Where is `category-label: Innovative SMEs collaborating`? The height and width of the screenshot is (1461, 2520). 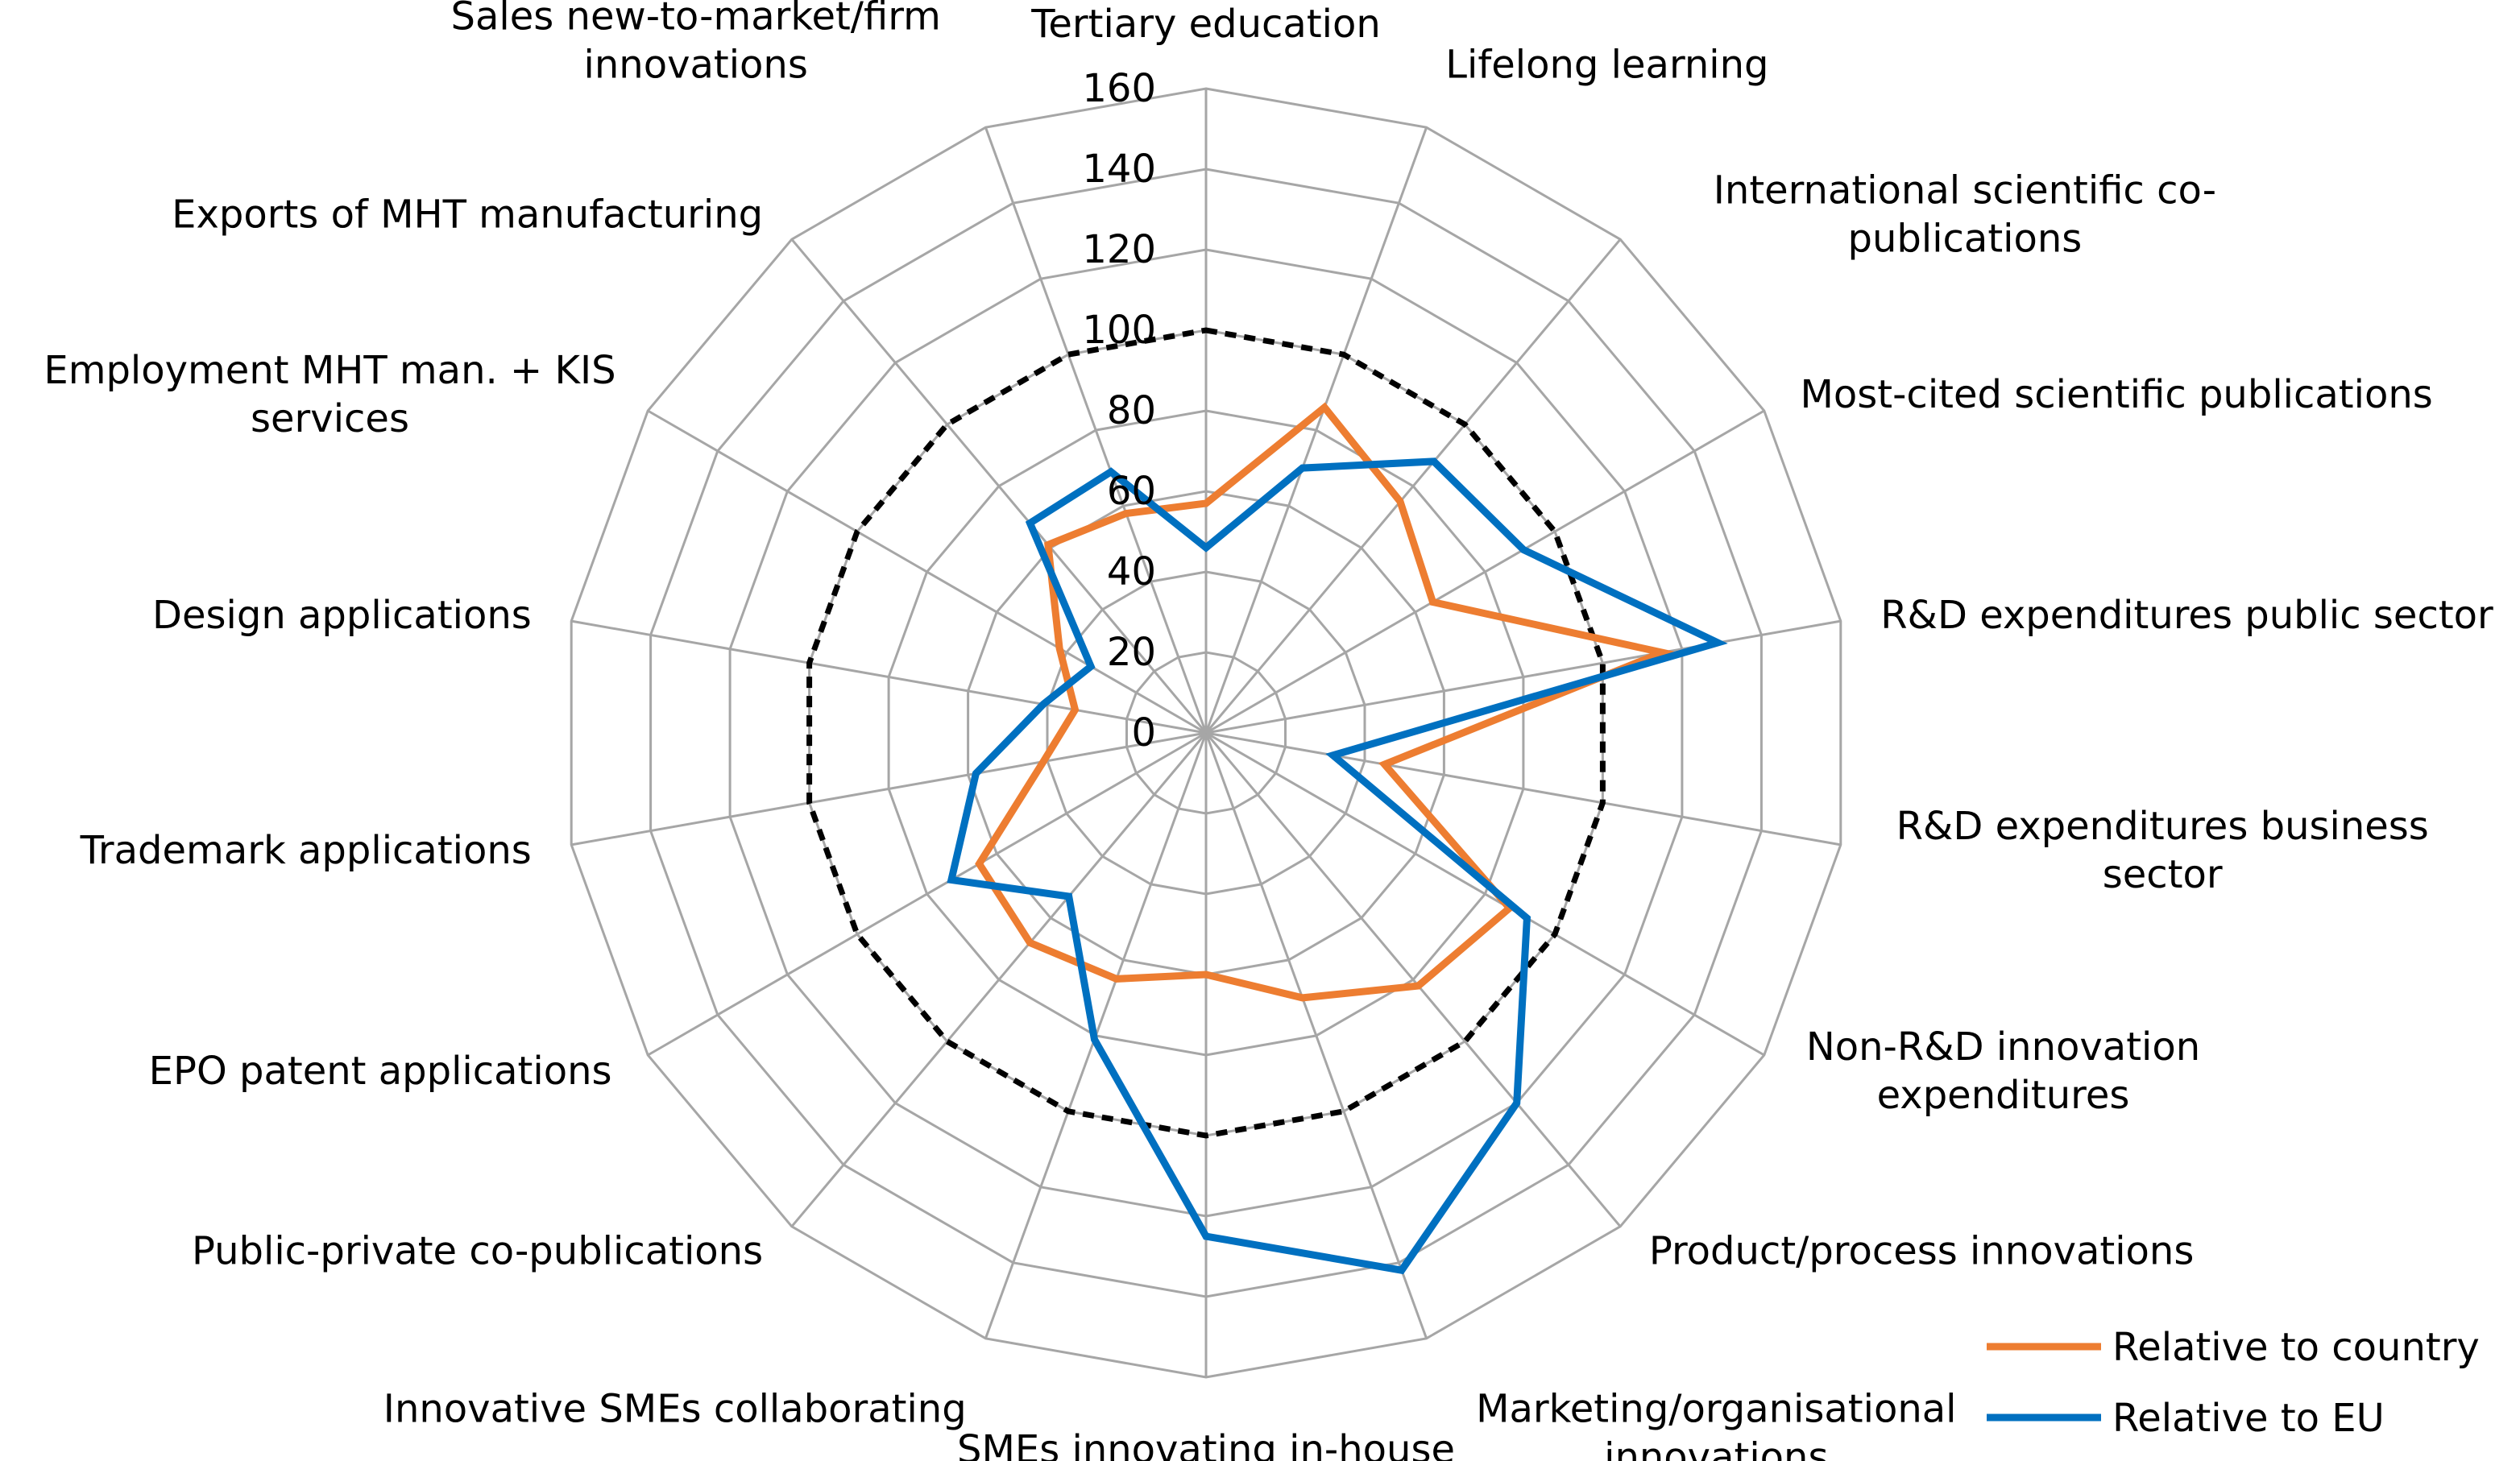
category-label: Innovative SMEs collaborating is located at coordinates (675, 1408).